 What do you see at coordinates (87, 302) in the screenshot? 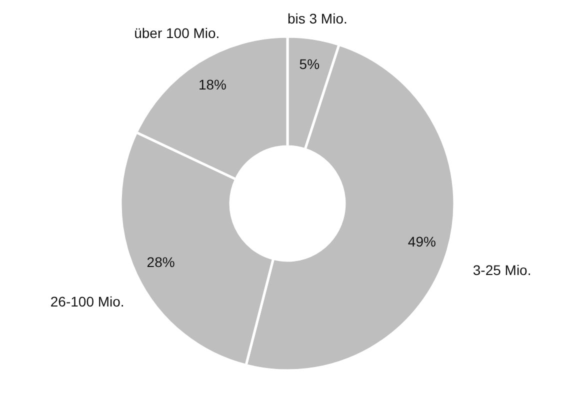
I see `slice-label: 26-100 Mio.` at bounding box center [87, 302].